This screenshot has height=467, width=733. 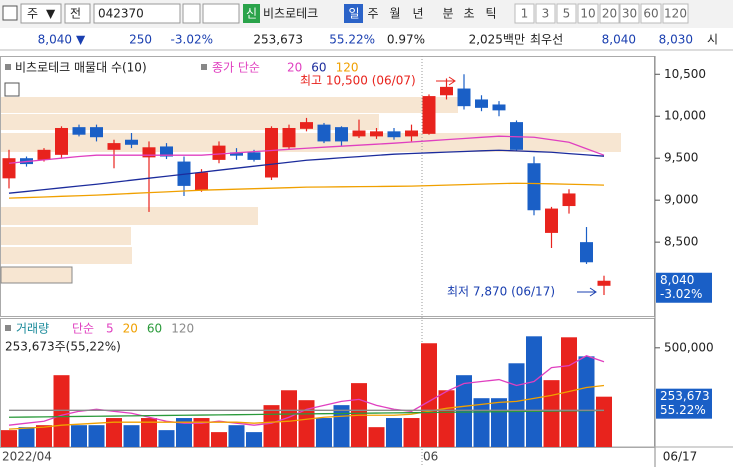 I want to click on volume-ratio: 55.22%, so click(x=352, y=40).